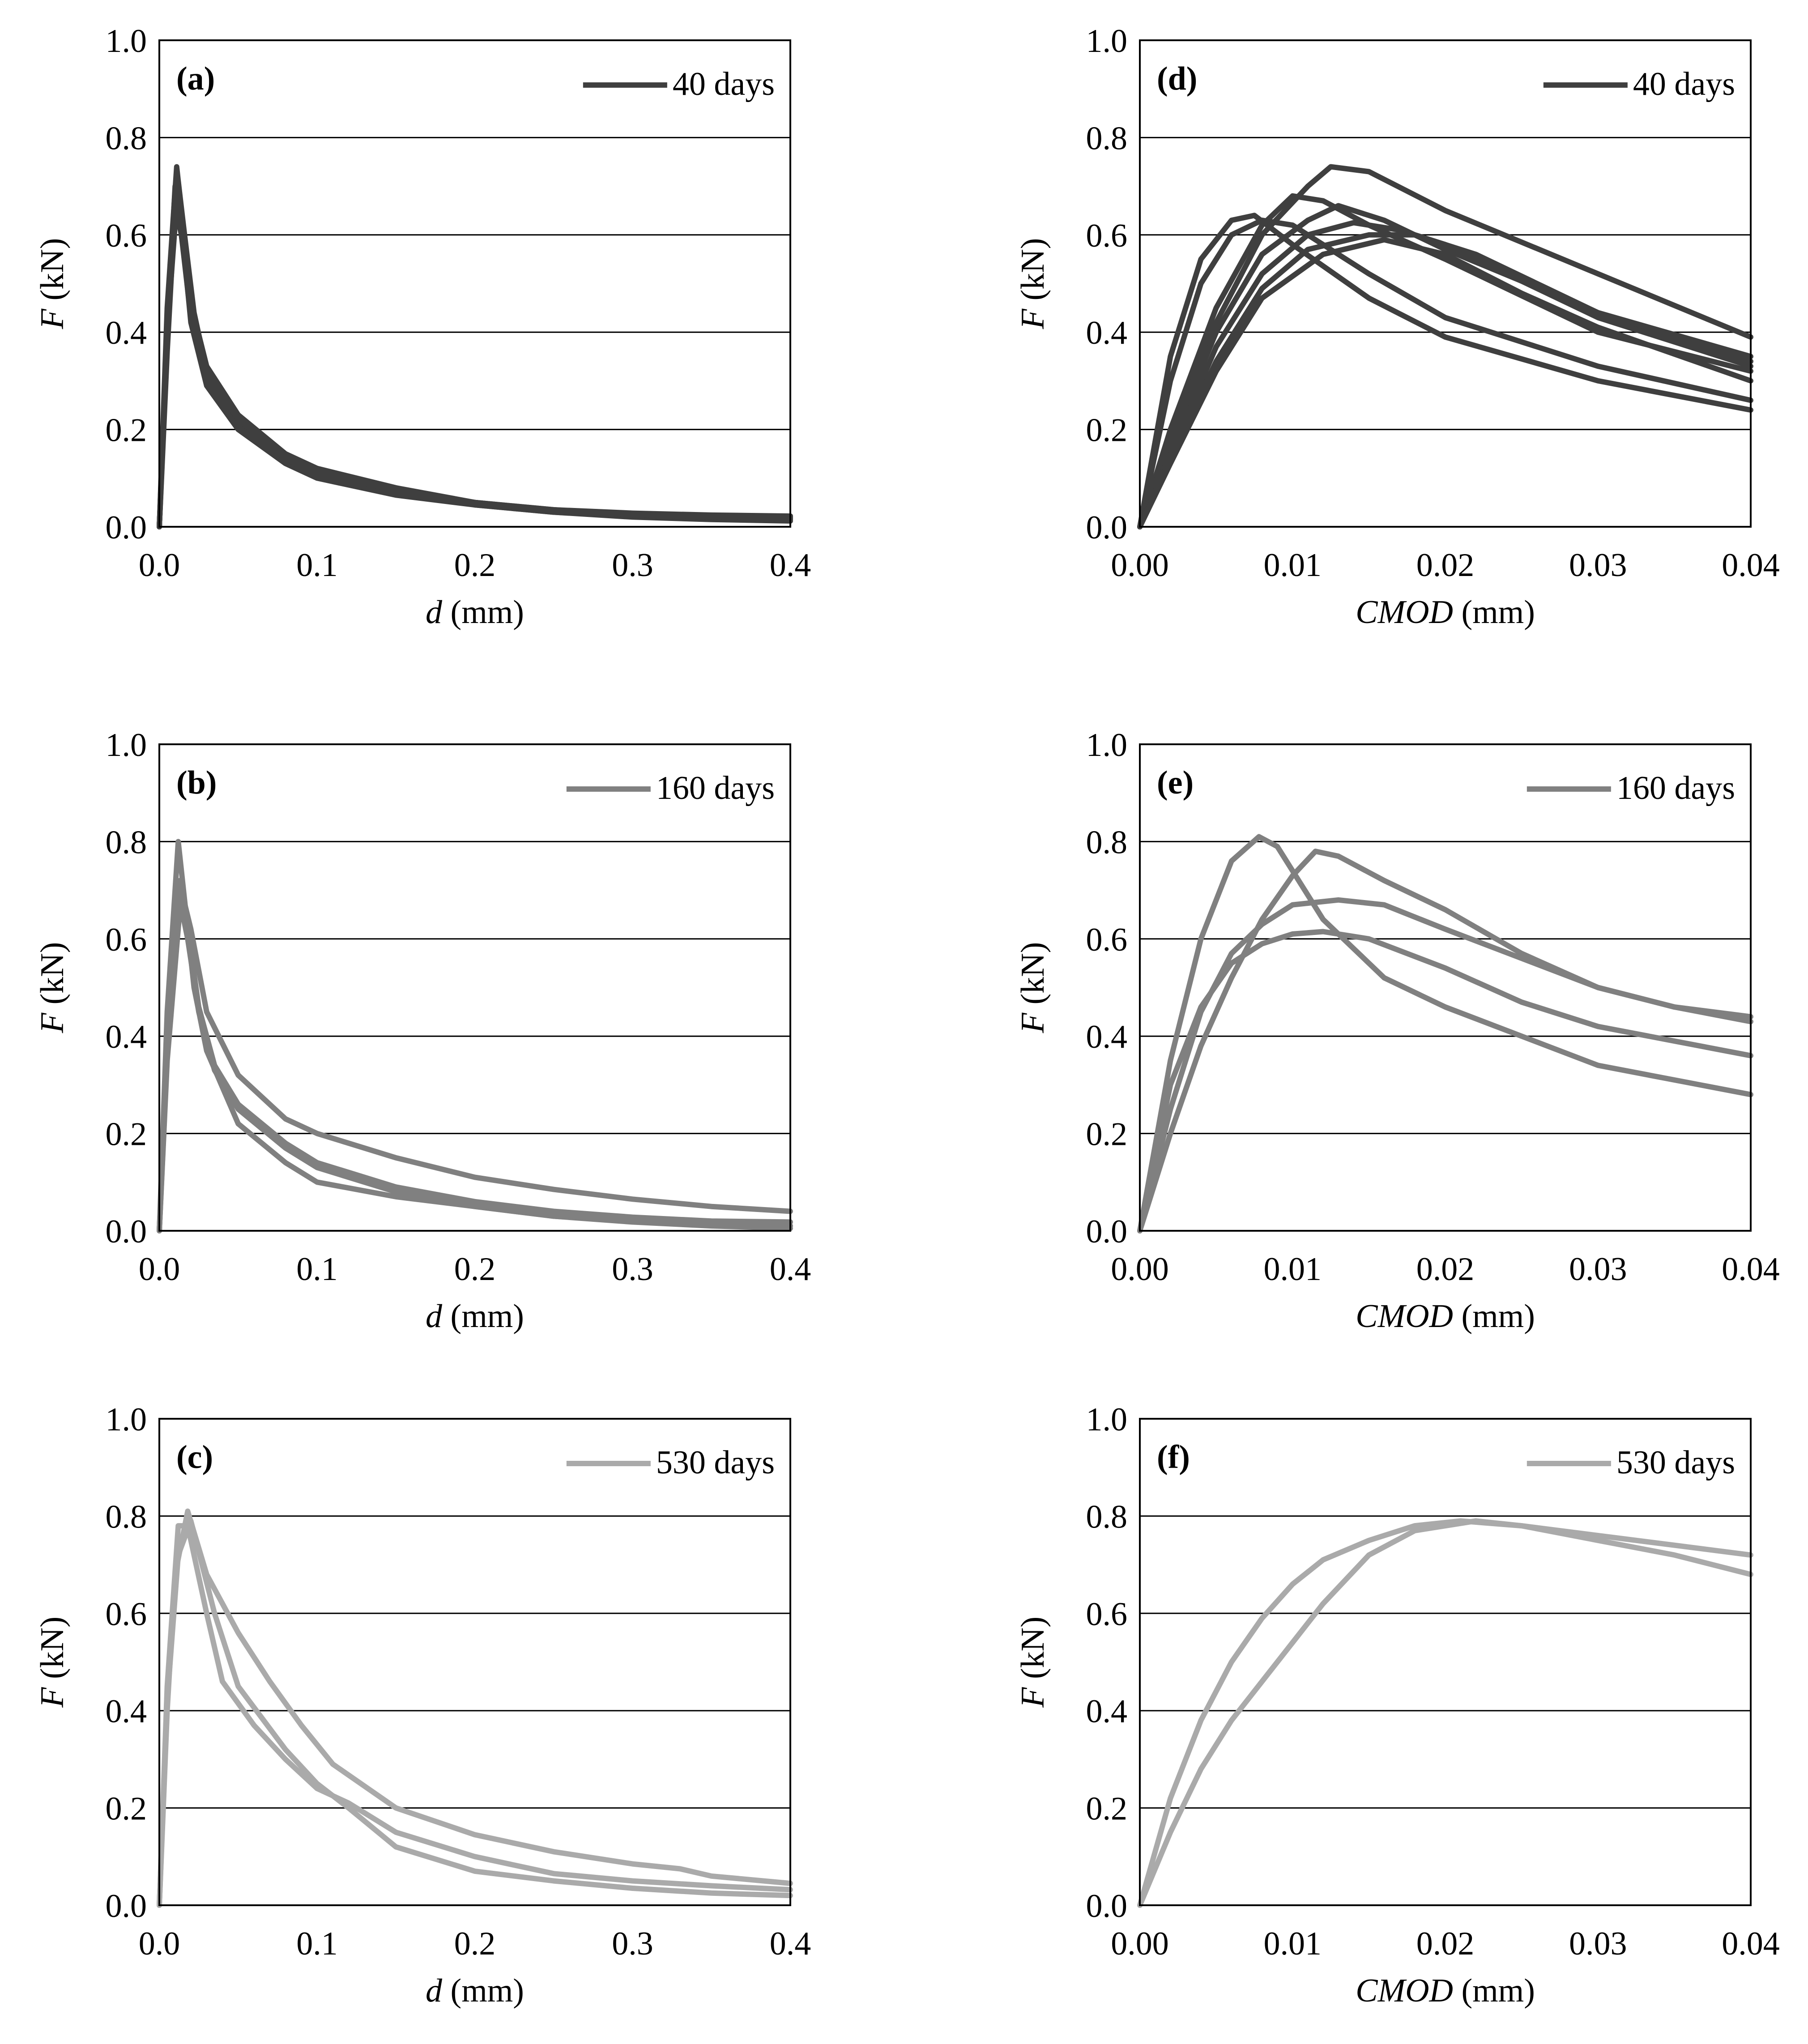  What do you see at coordinates (1675, 1462) in the screenshot?
I see `legend-label: 530 days` at bounding box center [1675, 1462].